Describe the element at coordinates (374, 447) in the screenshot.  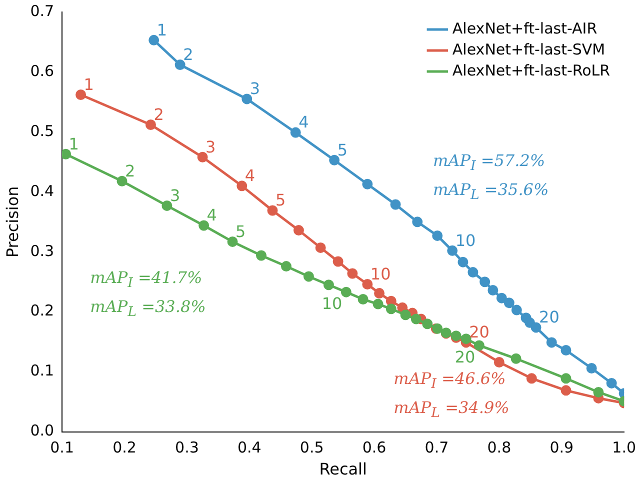
I see `x-tick-label: 0.6` at that location.